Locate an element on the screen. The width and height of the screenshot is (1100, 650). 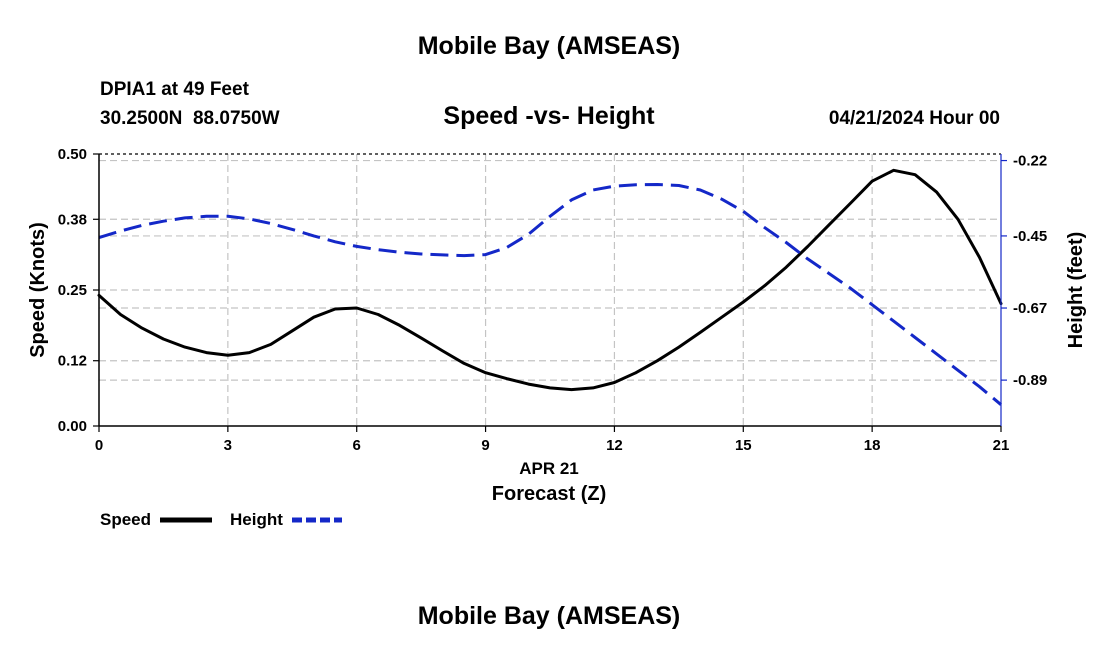
y-right-tick-label--0.89: -0.89 is located at coordinates (1030, 380).